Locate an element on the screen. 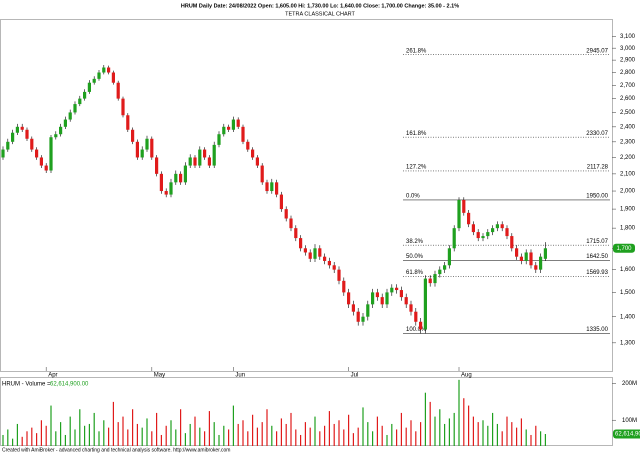  x-tick-label: Jun is located at coordinates (240, 376).